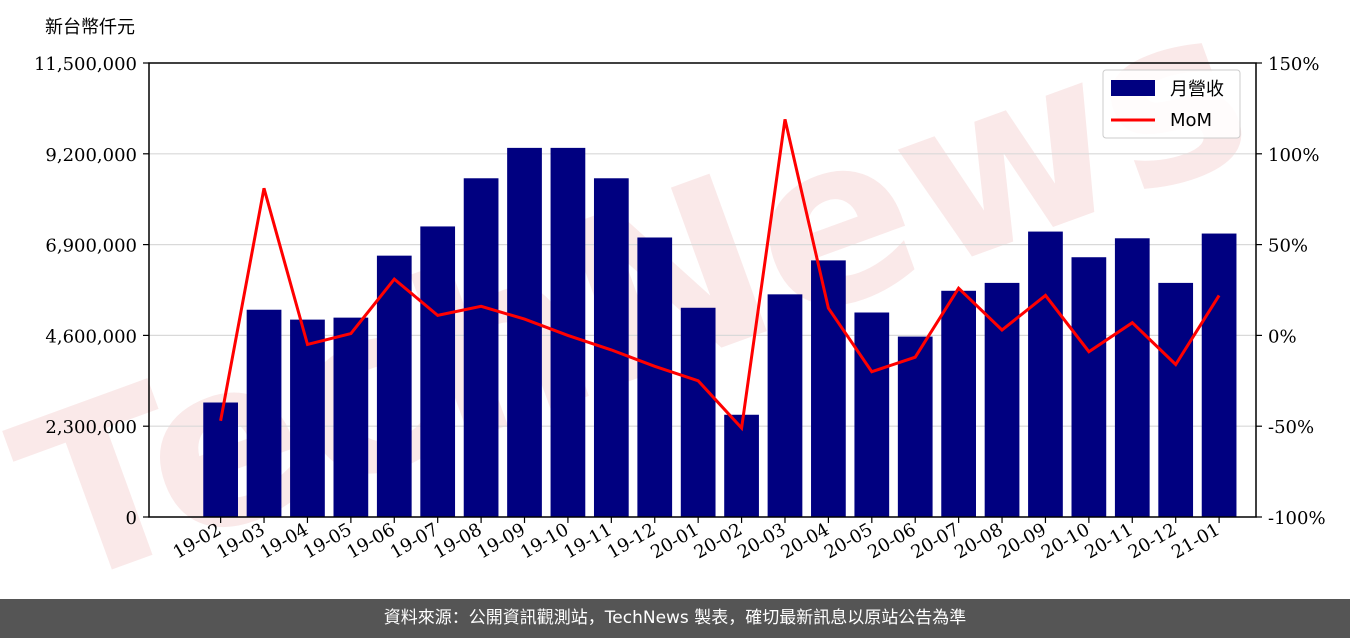  I want to click on x-tick-label: 20-02, so click(718, 541).